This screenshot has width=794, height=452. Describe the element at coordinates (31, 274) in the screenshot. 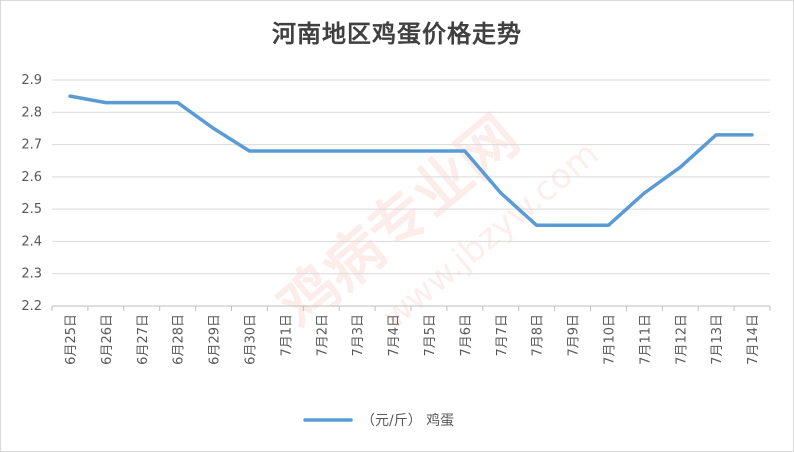

I see `y-tick-label: 2.3` at that location.